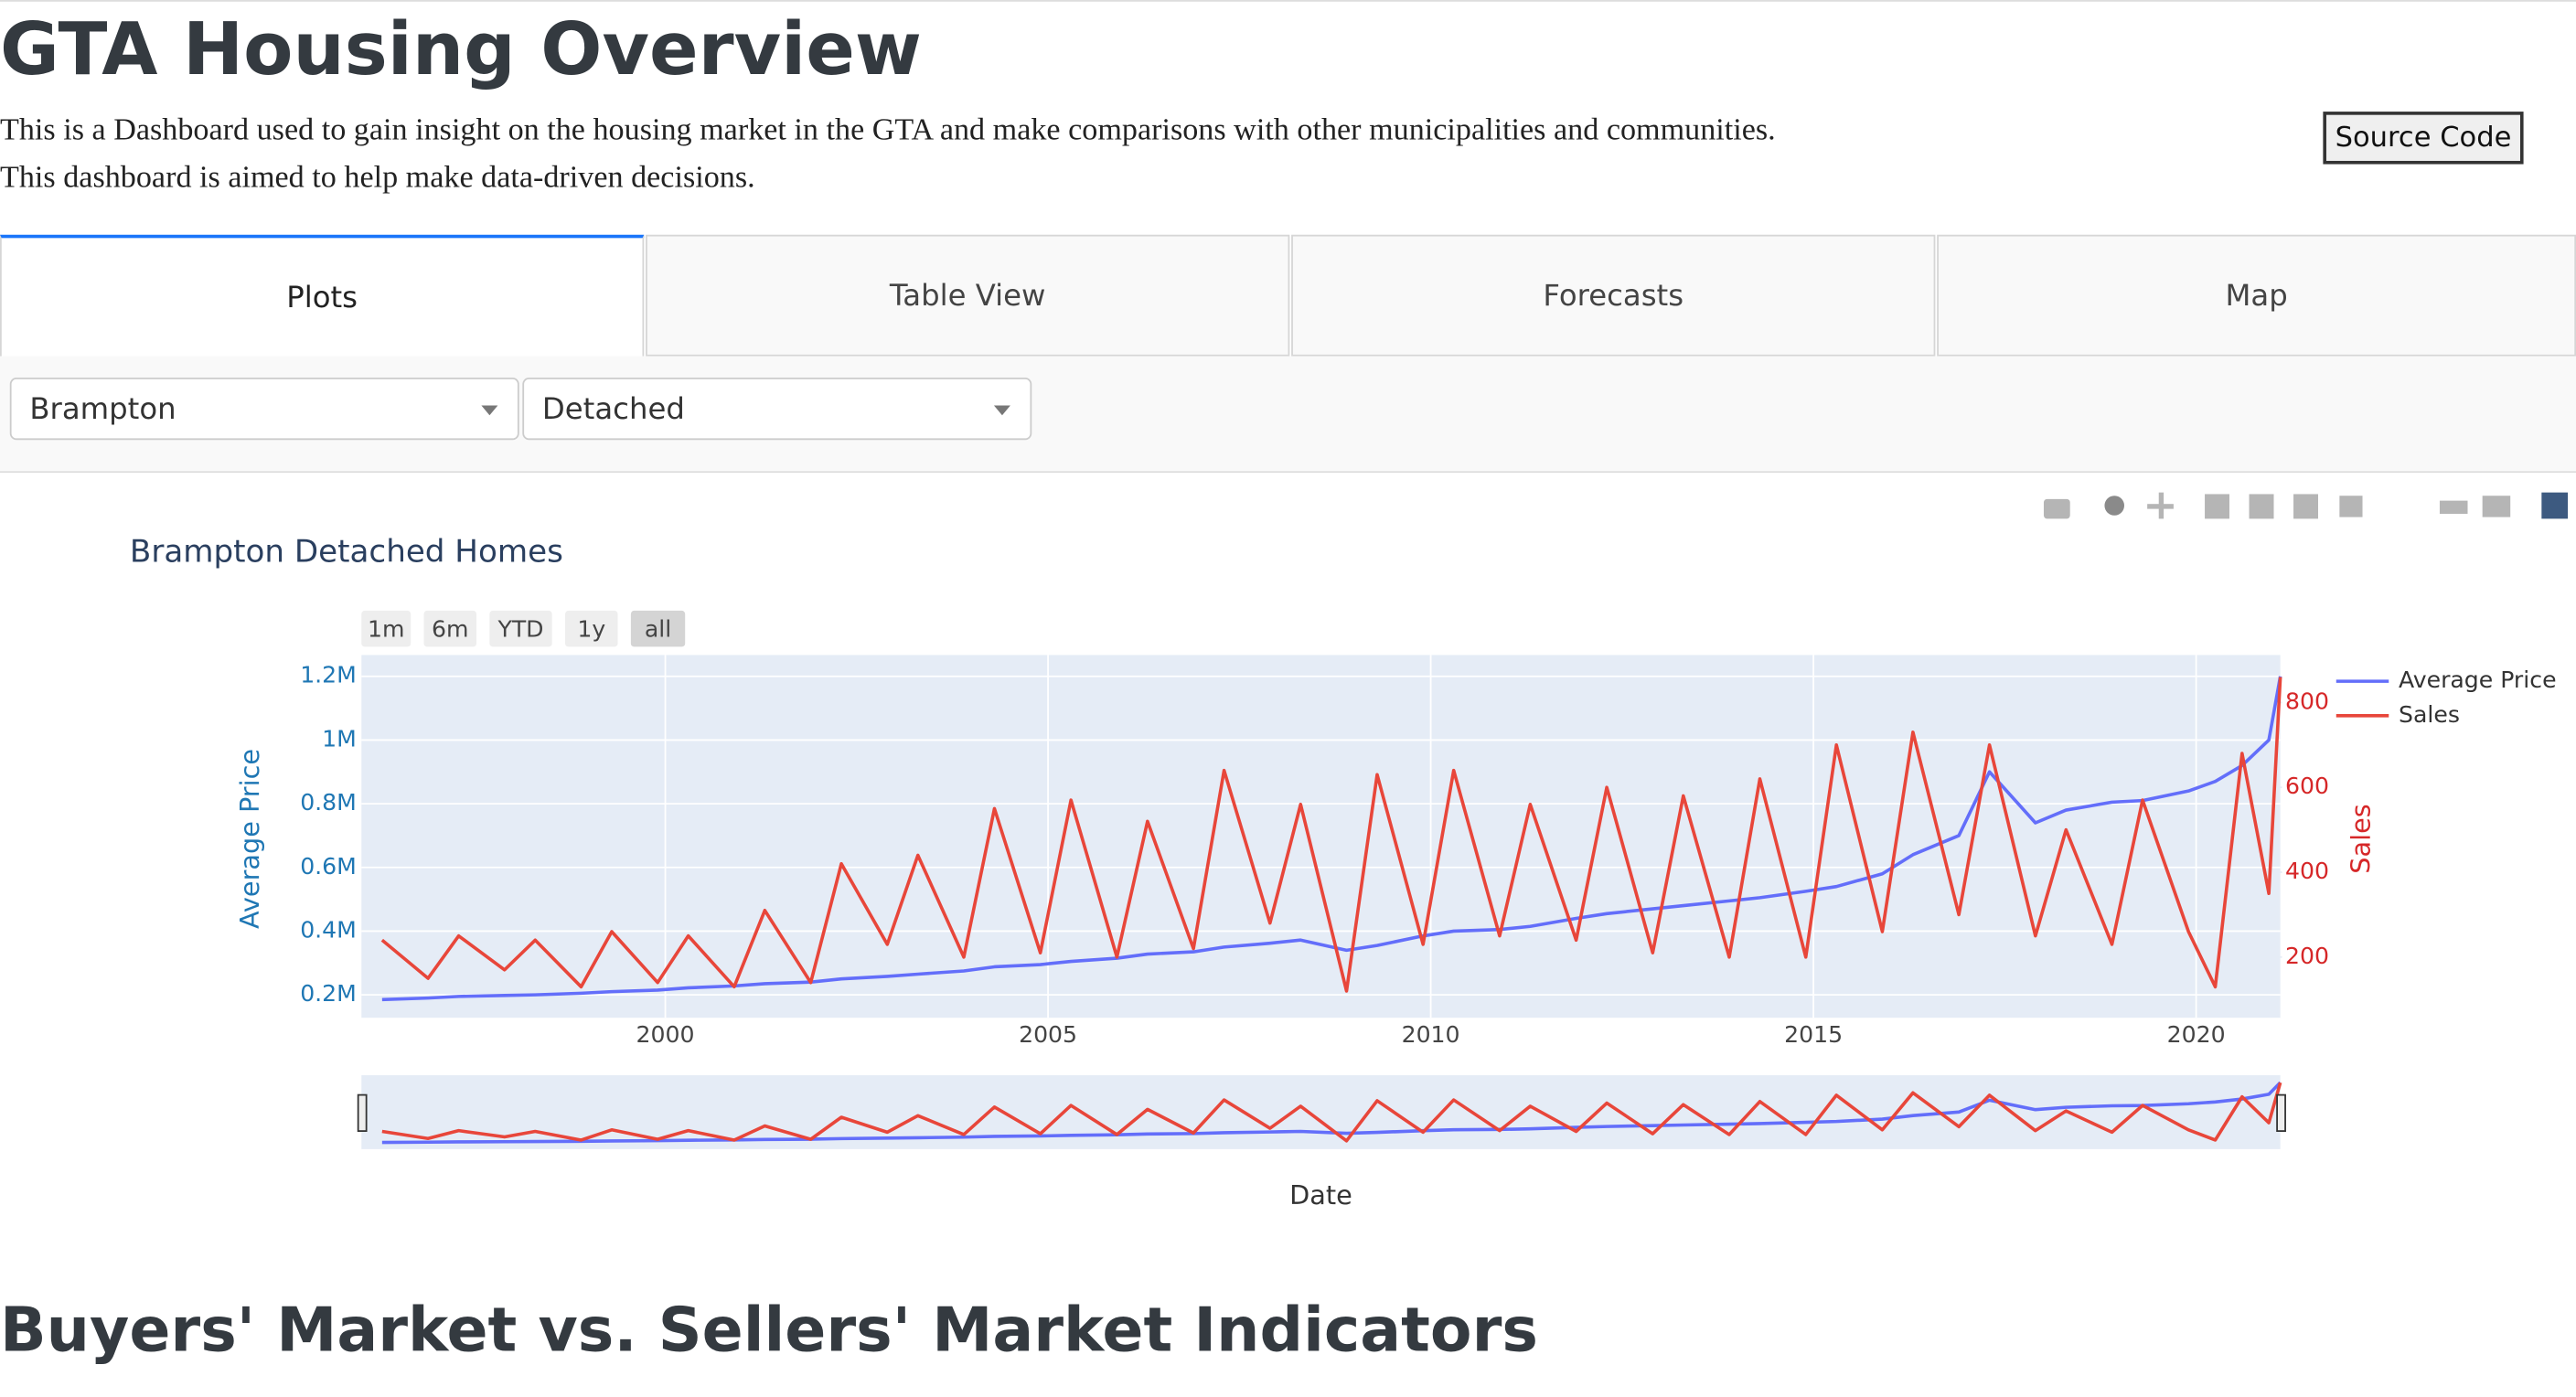 This screenshot has height=1397, width=2576. Describe the element at coordinates (1613, 295) in the screenshot. I see `tab: Forecasts` at that location.